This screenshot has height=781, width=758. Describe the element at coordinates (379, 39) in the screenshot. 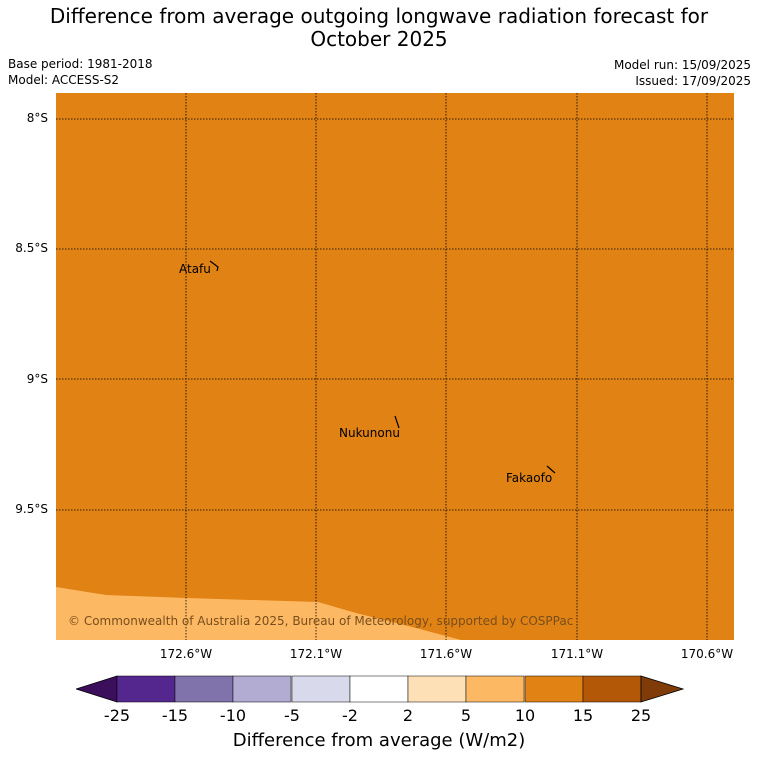

I see `title-line-2: October 2025` at that location.